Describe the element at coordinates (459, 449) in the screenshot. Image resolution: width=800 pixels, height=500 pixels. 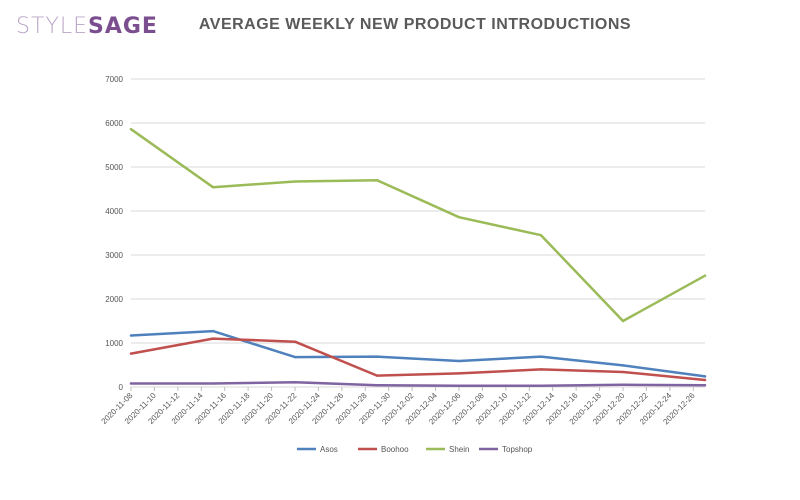
I see `legend-label-shein: Shein` at that location.